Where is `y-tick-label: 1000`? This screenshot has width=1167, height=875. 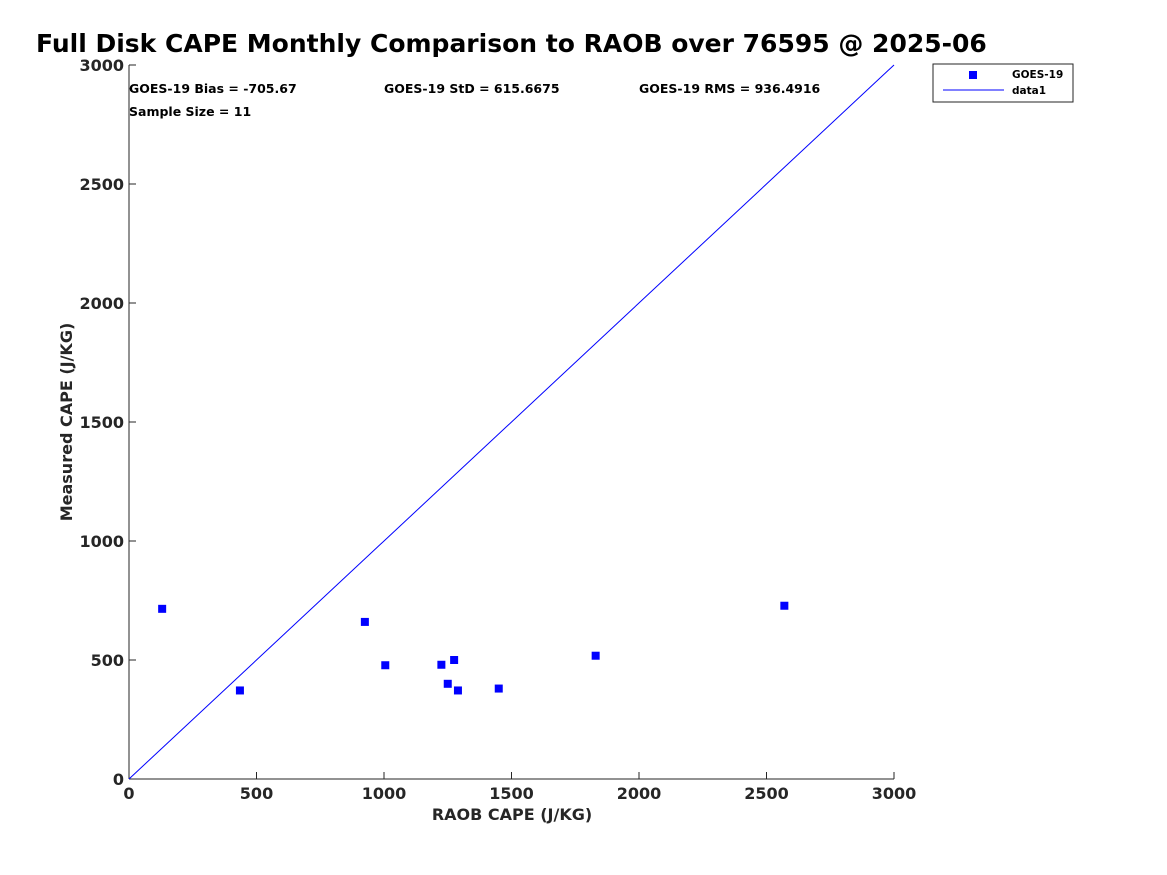 y-tick-label: 1000 is located at coordinates (101, 541).